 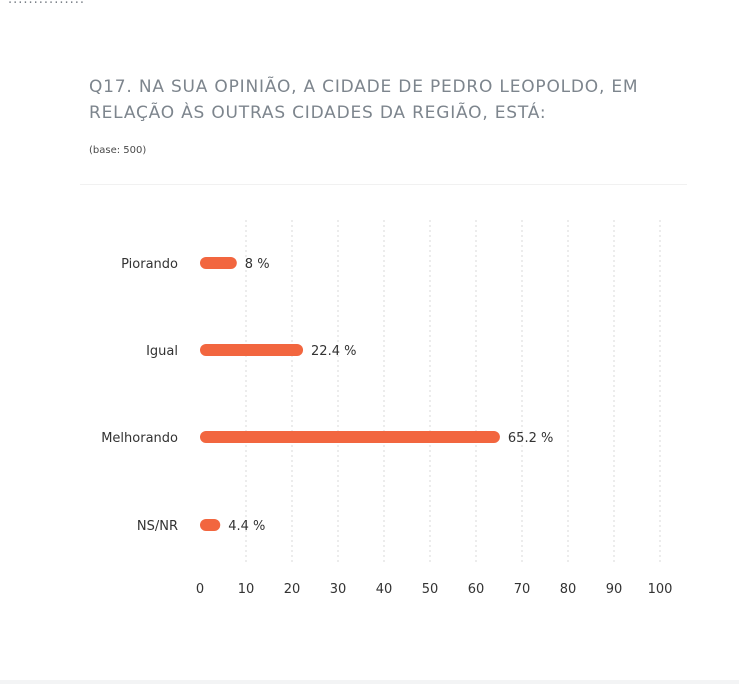 I want to click on value-label: 22.4 %, so click(x=333, y=351).